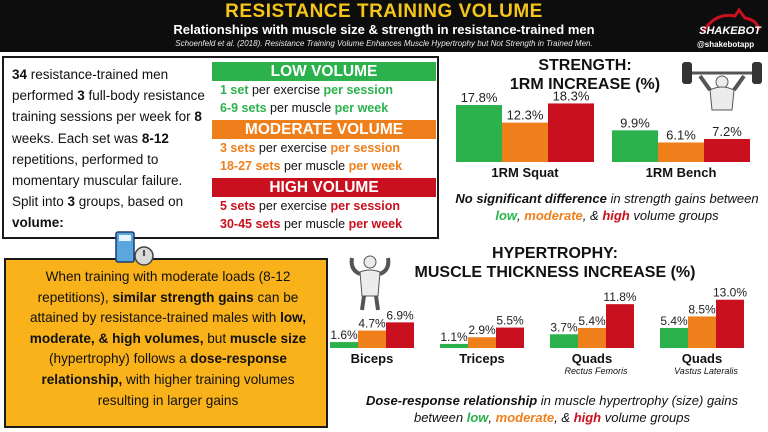 This screenshot has width=768, height=432. What do you see at coordinates (525, 417) in the screenshot?
I see `hypertrophy-note-moderate: moderate` at bounding box center [525, 417].